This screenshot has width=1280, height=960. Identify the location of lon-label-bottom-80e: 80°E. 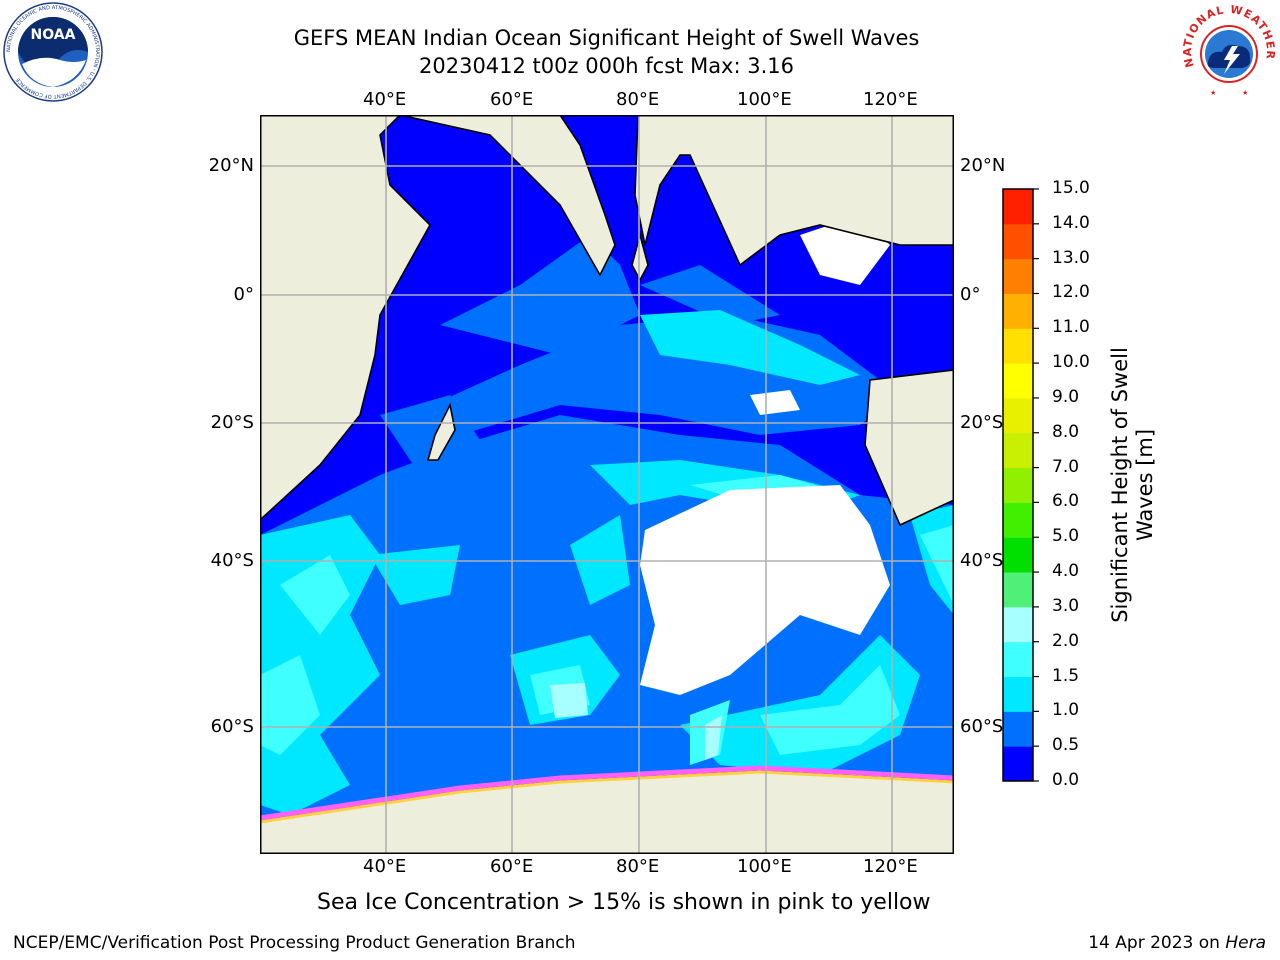
(638, 866).